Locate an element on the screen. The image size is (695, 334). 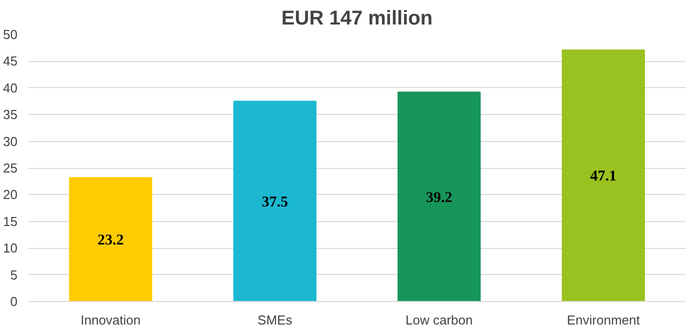
y-tick-label: 20 is located at coordinates (10, 194).